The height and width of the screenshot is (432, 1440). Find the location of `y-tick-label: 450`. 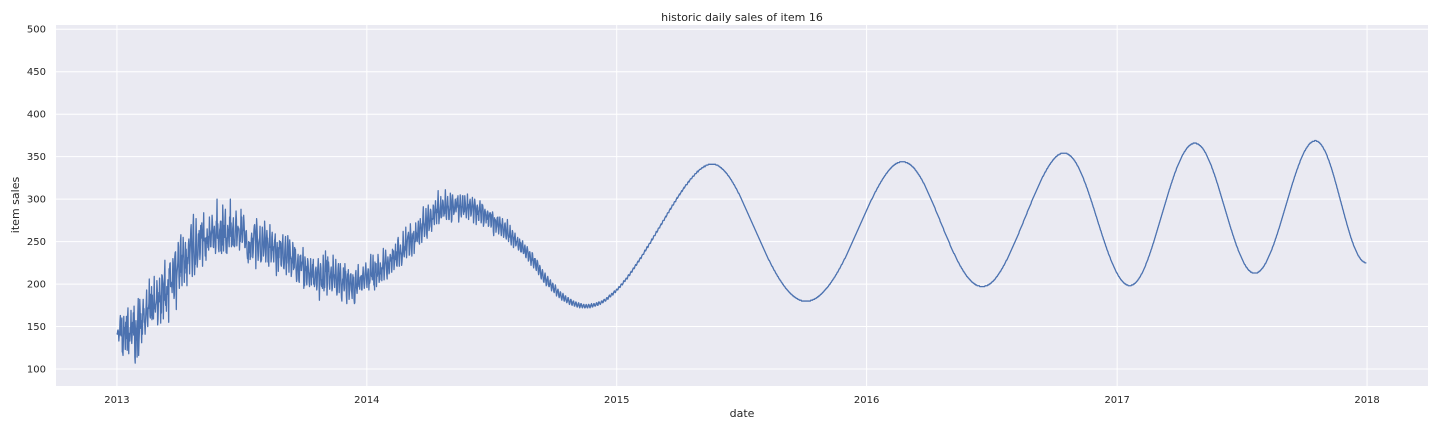

y-tick-label: 450 is located at coordinates (36, 72).